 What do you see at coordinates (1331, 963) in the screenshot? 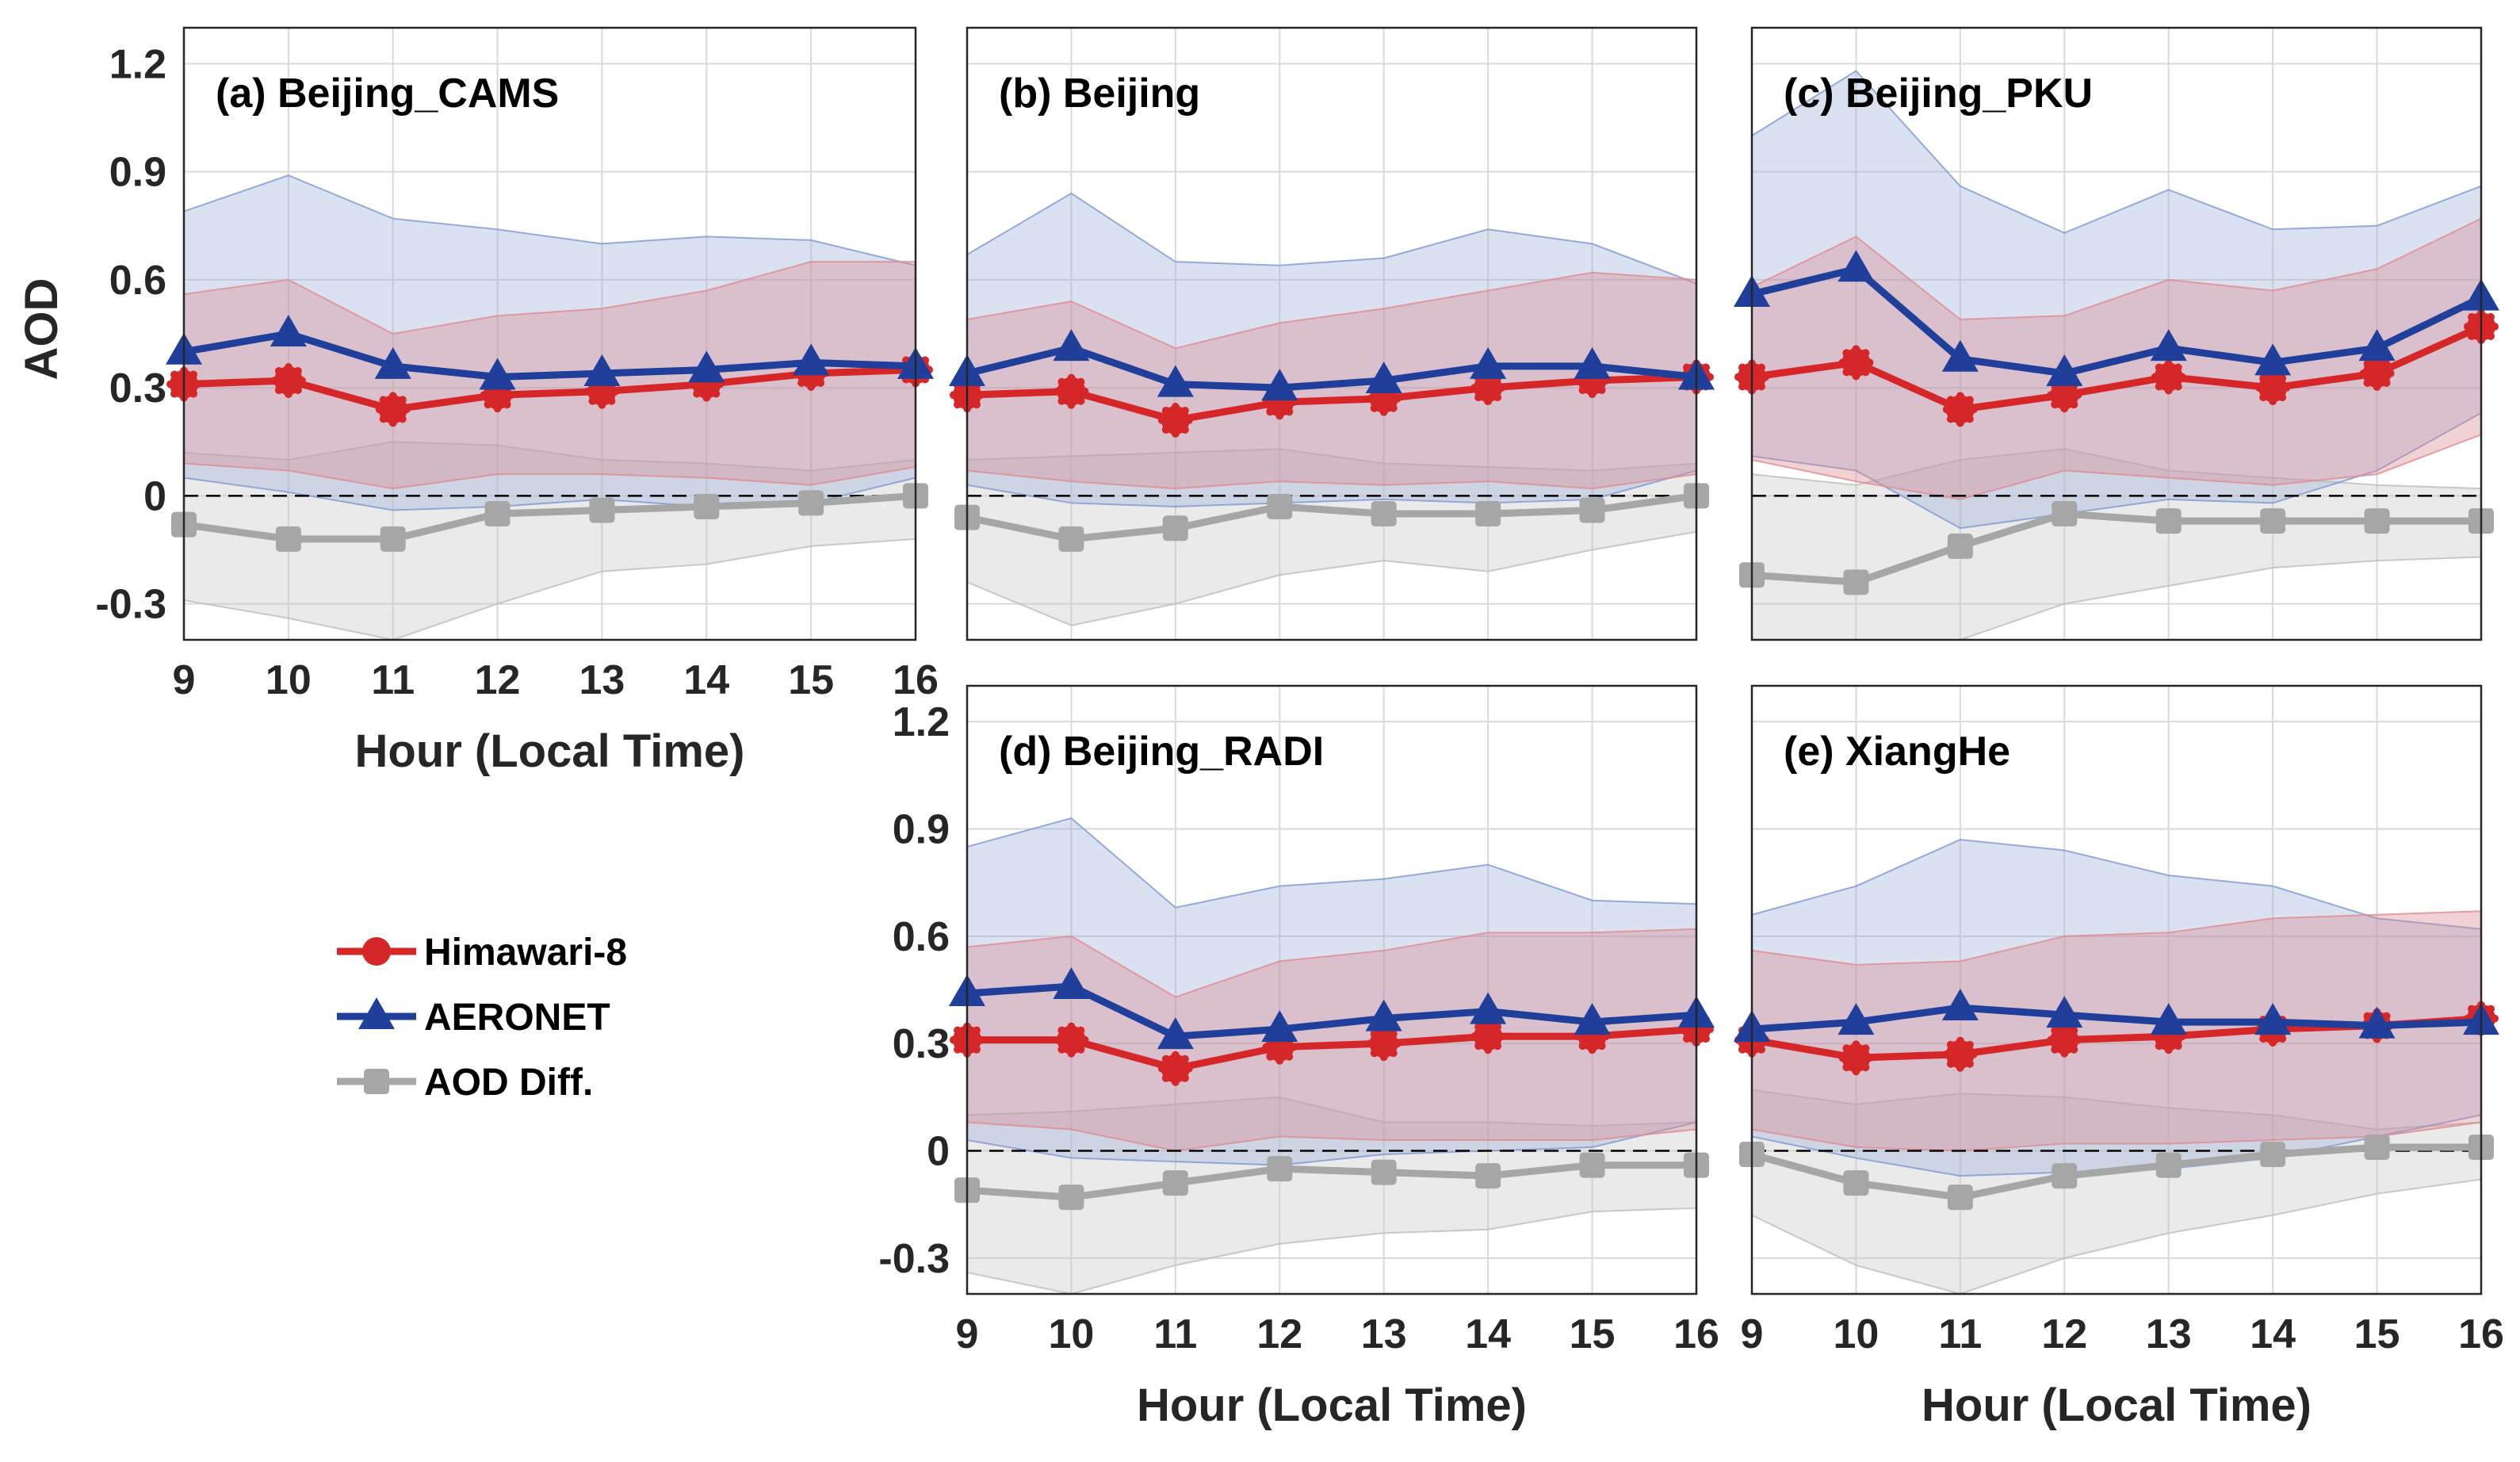
I see `himawari-band-upper-edge` at bounding box center [1331, 963].